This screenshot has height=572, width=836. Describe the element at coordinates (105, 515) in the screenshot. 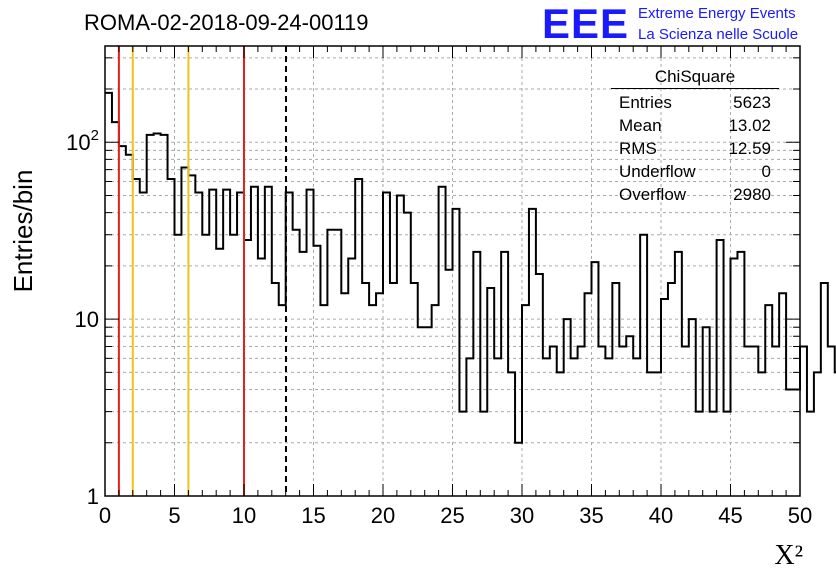

I see `x-tick-label: 0` at that location.